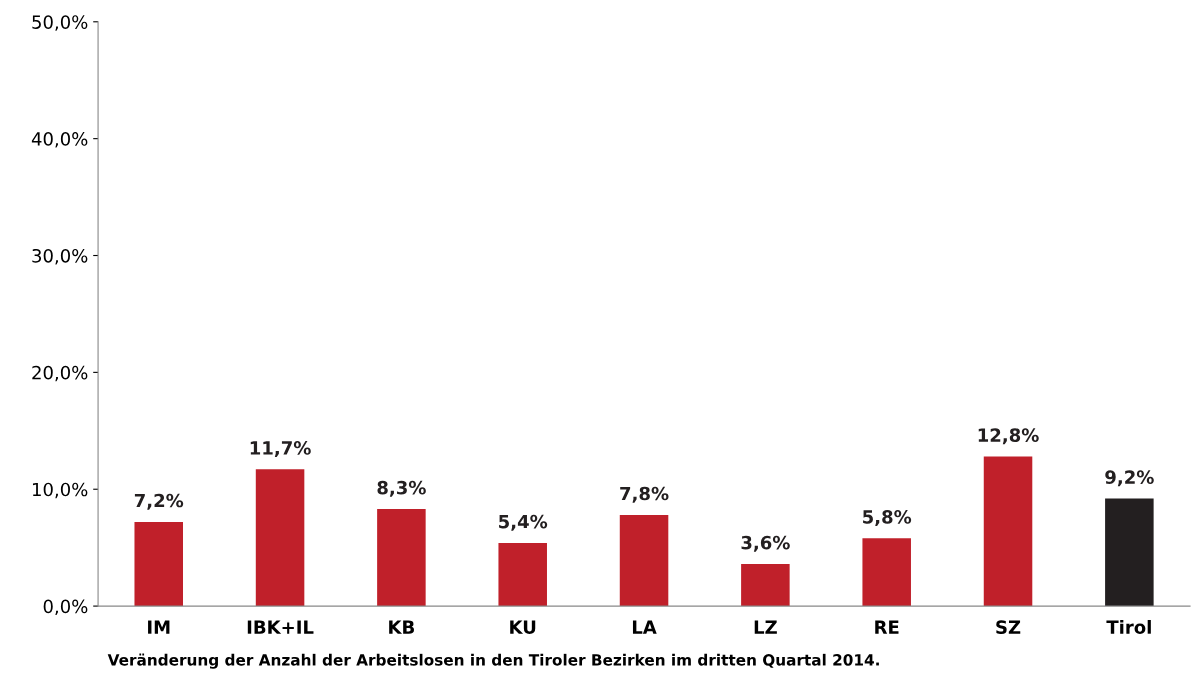 The width and height of the screenshot is (1196, 681). I want to click on x-tick-label: LA, so click(644, 627).